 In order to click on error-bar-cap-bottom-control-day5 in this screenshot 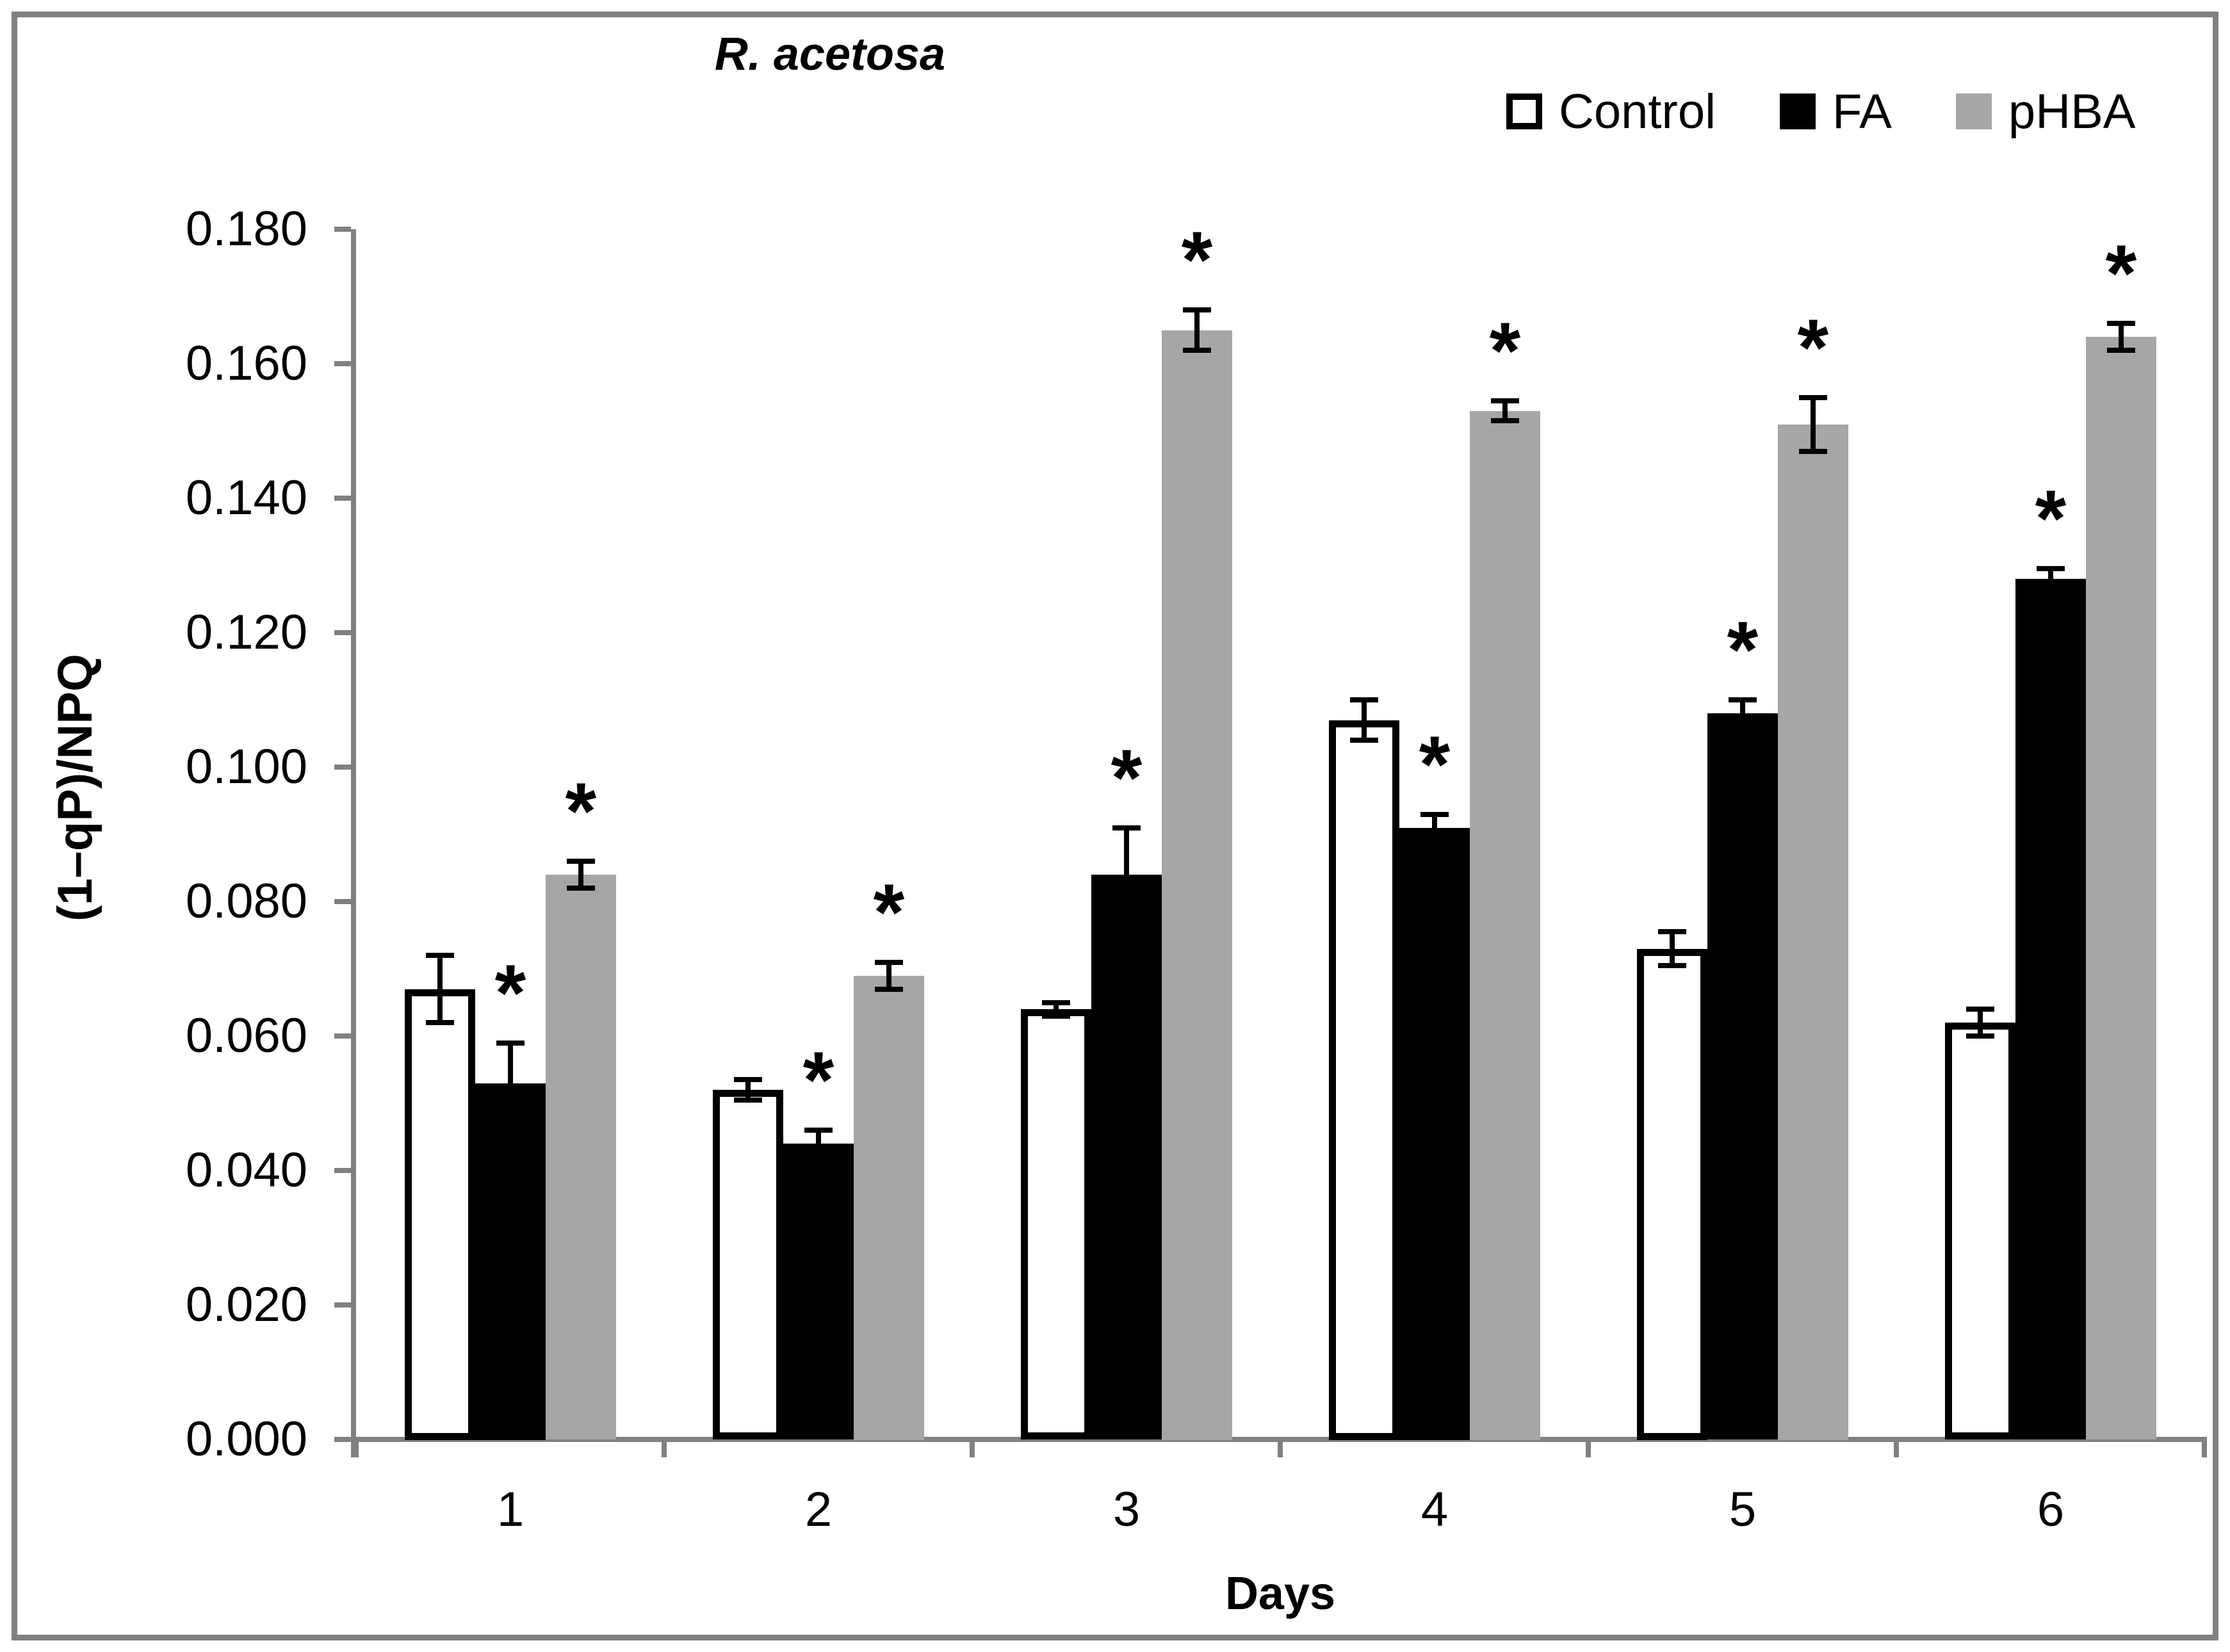, I will do `click(1672, 966)`.